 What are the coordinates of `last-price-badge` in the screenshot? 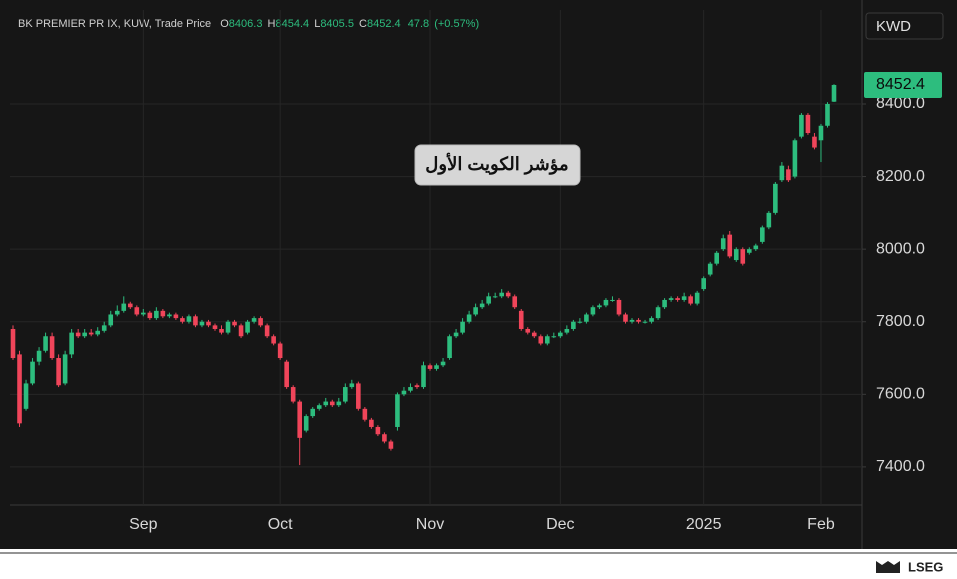 It's located at (903, 84).